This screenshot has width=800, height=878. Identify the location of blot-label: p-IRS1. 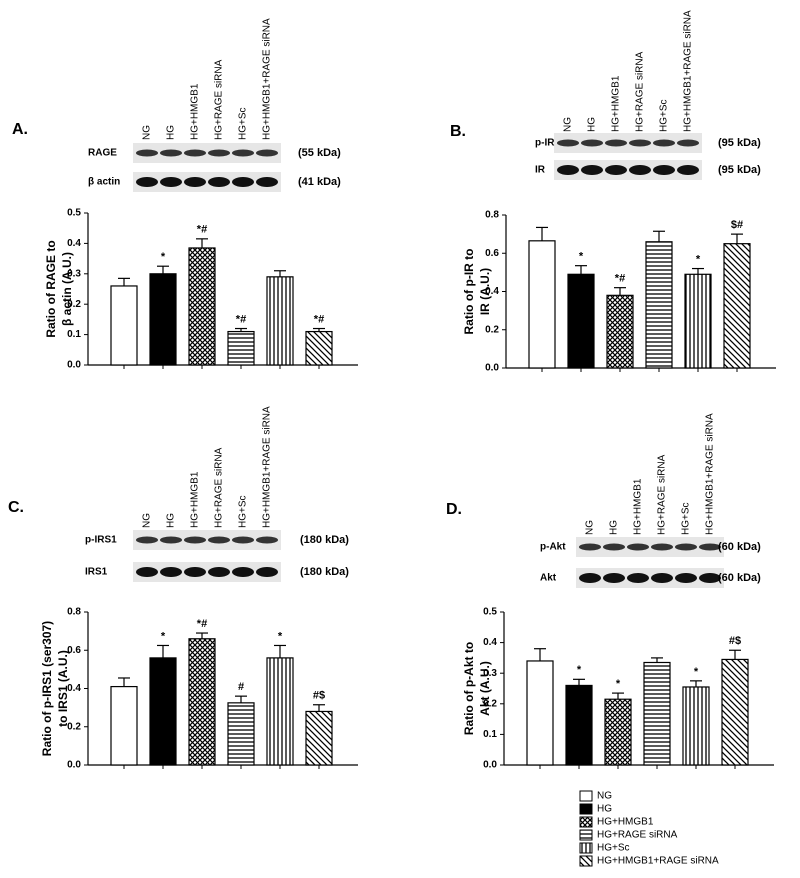
(101, 540).